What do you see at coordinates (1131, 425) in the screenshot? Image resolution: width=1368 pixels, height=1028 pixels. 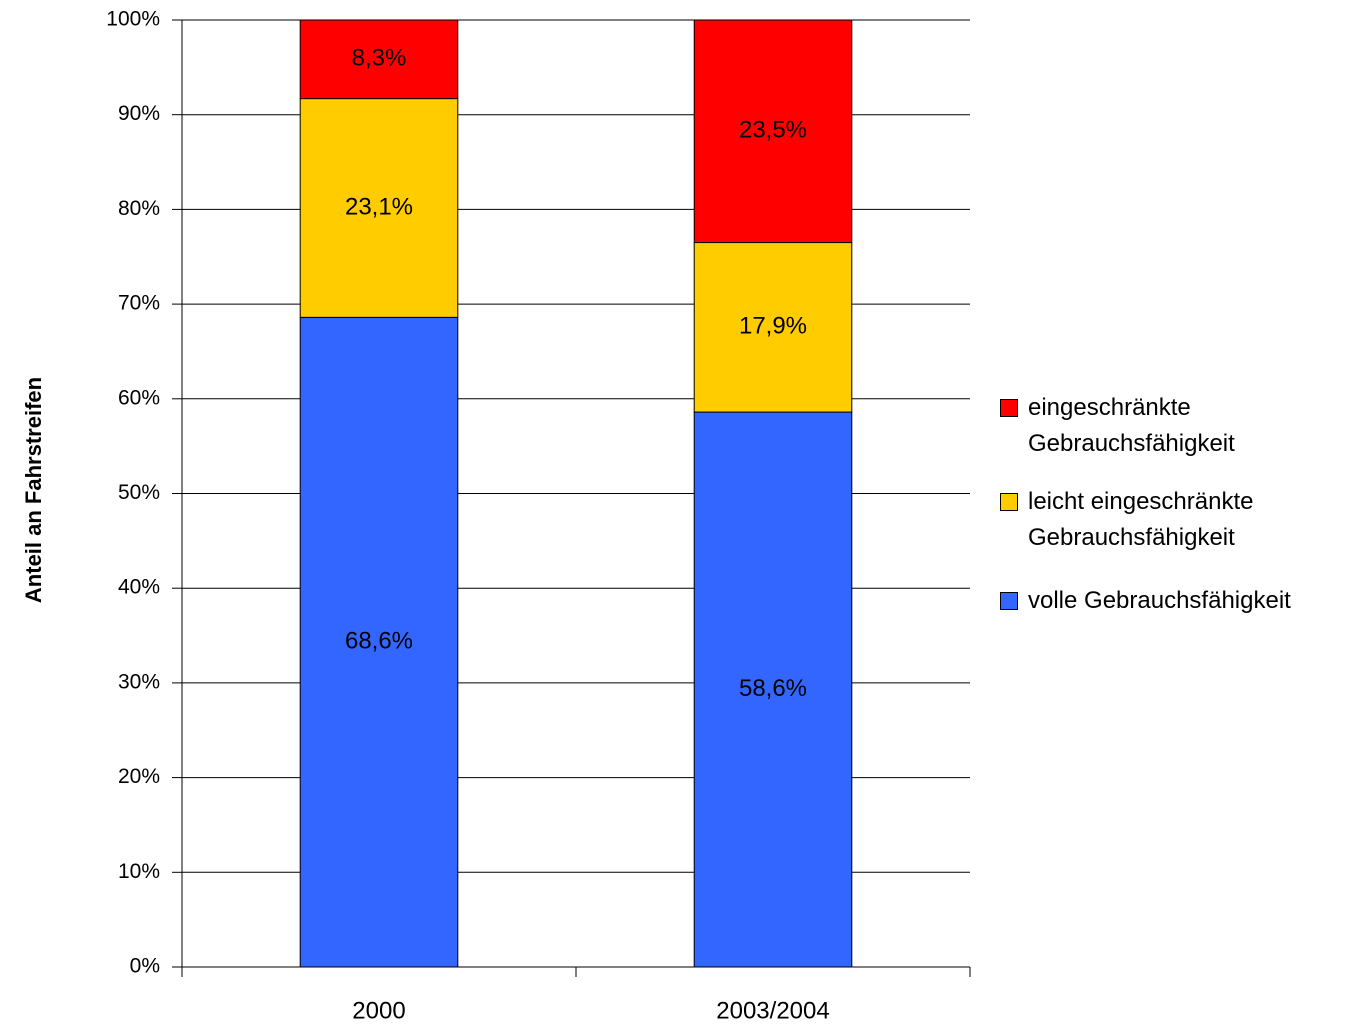 I see `legend-label: eingeschränkte Gebrauchsfähigkeit` at bounding box center [1131, 425].